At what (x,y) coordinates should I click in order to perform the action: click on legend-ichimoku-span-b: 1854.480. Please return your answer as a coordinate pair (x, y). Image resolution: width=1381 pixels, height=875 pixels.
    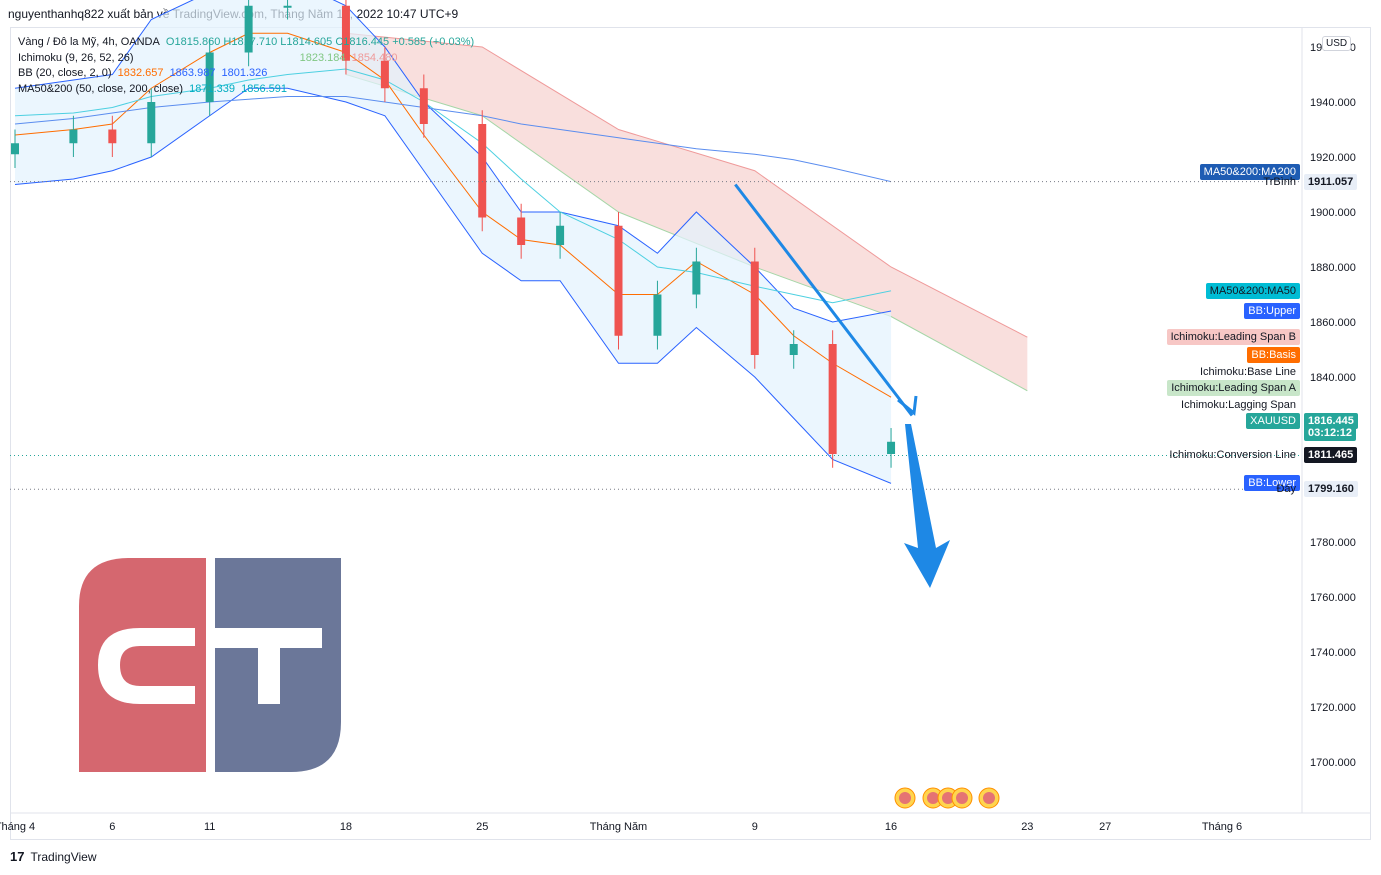
    Looking at the image, I should click on (374, 57).